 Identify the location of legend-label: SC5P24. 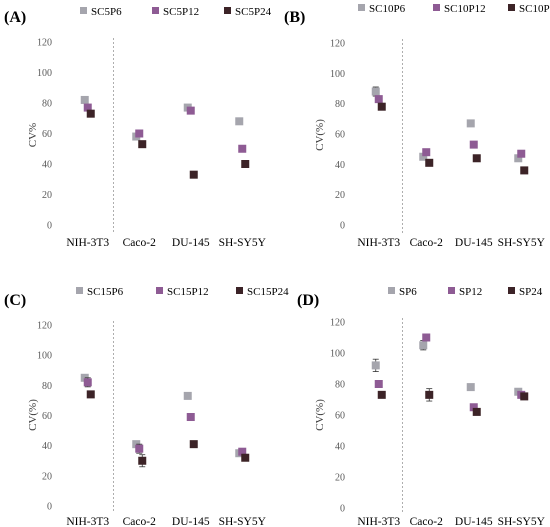
(253, 12).